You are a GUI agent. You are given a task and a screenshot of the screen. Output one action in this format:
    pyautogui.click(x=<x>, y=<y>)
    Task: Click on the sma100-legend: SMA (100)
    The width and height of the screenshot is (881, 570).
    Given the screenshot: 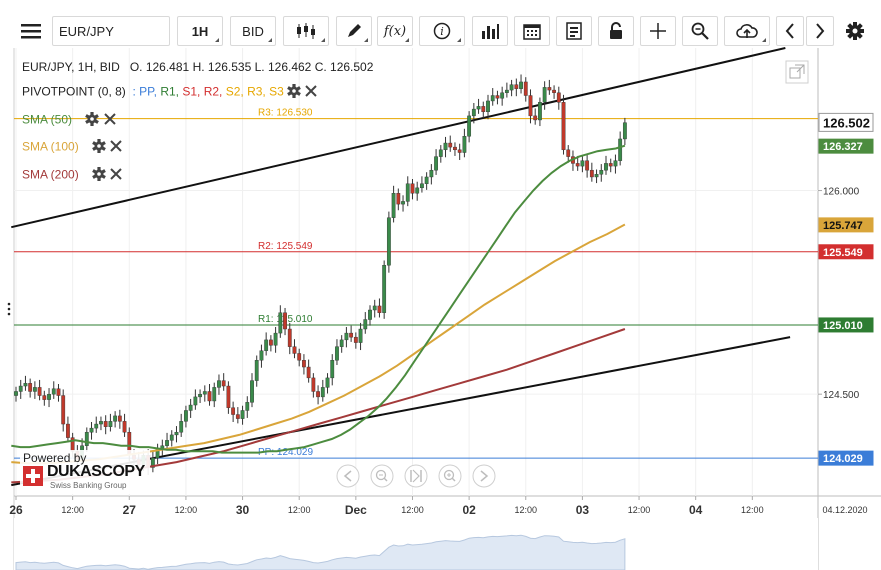 What is the action you would take?
    pyautogui.click(x=72, y=147)
    